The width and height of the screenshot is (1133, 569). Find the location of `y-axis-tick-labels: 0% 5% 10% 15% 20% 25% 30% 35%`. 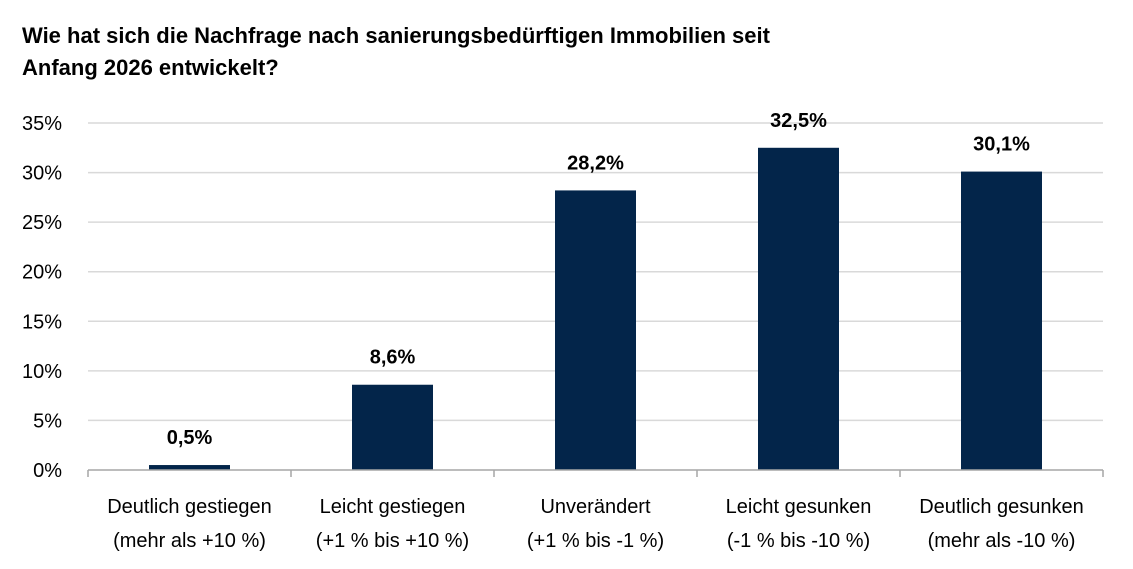

y-axis-tick-labels: 0% 5% 10% 15% 20% 25% 30% 35% is located at coordinates (42, 297).